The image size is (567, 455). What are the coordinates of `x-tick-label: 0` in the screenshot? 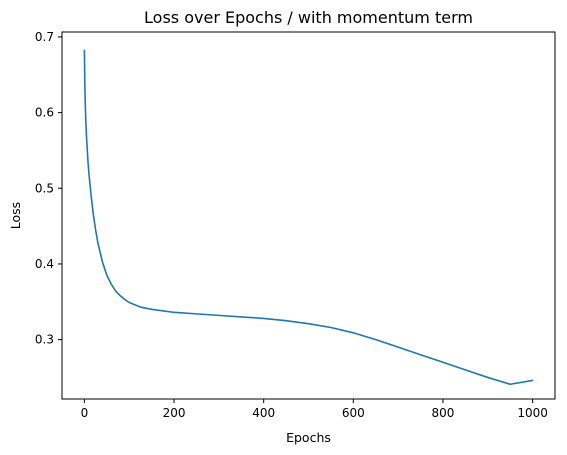 It's located at (85, 413).